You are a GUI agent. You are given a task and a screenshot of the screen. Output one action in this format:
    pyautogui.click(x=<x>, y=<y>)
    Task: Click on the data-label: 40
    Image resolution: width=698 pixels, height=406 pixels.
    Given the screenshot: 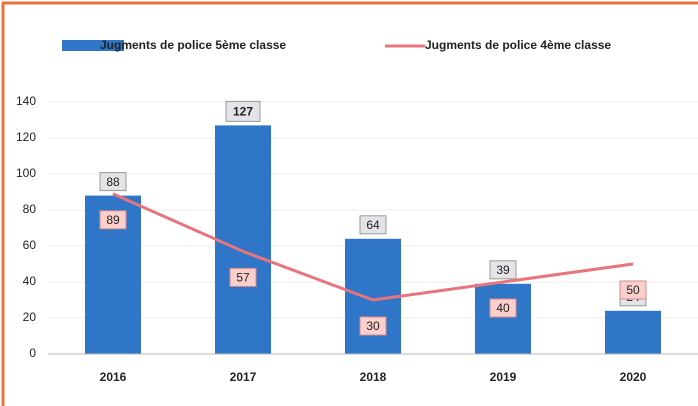 What is the action you would take?
    pyautogui.click(x=503, y=308)
    